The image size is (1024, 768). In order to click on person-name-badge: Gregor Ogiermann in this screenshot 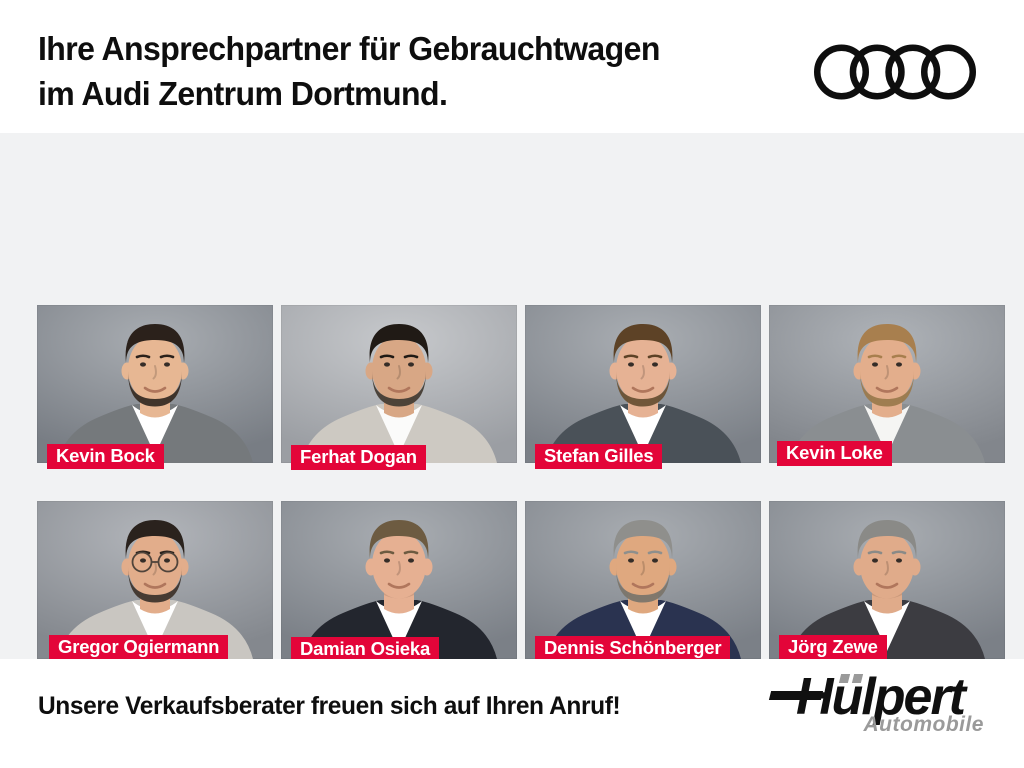, I will do `click(139, 647)`.